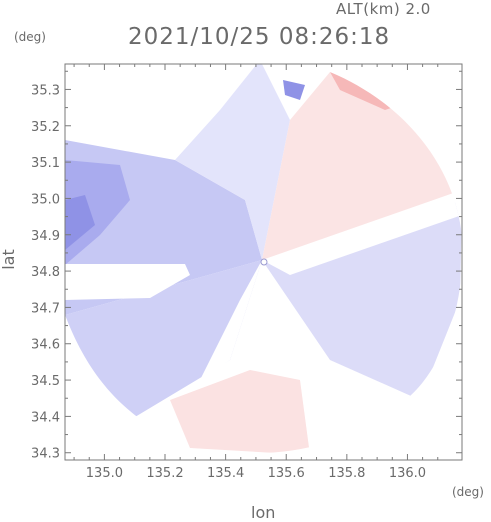 This screenshot has height=522, width=491. I want to click on x-tick-label: 135.0, so click(104, 473).